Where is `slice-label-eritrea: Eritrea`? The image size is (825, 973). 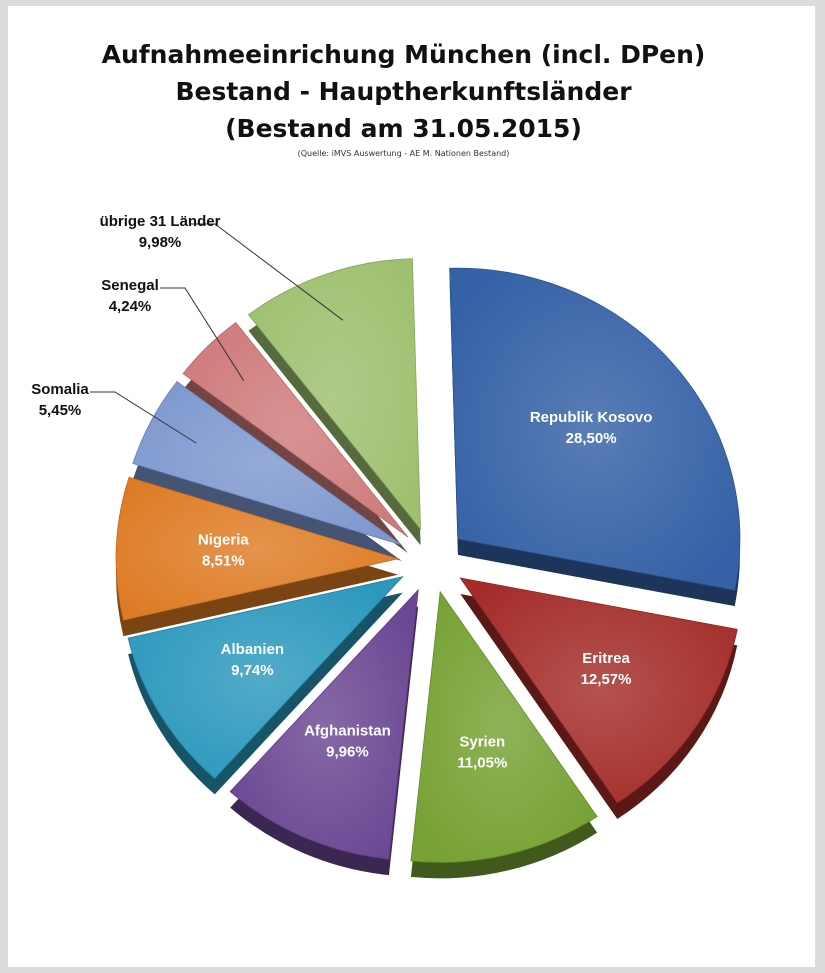
slice-label-eritrea: Eritrea is located at coordinates (606, 658).